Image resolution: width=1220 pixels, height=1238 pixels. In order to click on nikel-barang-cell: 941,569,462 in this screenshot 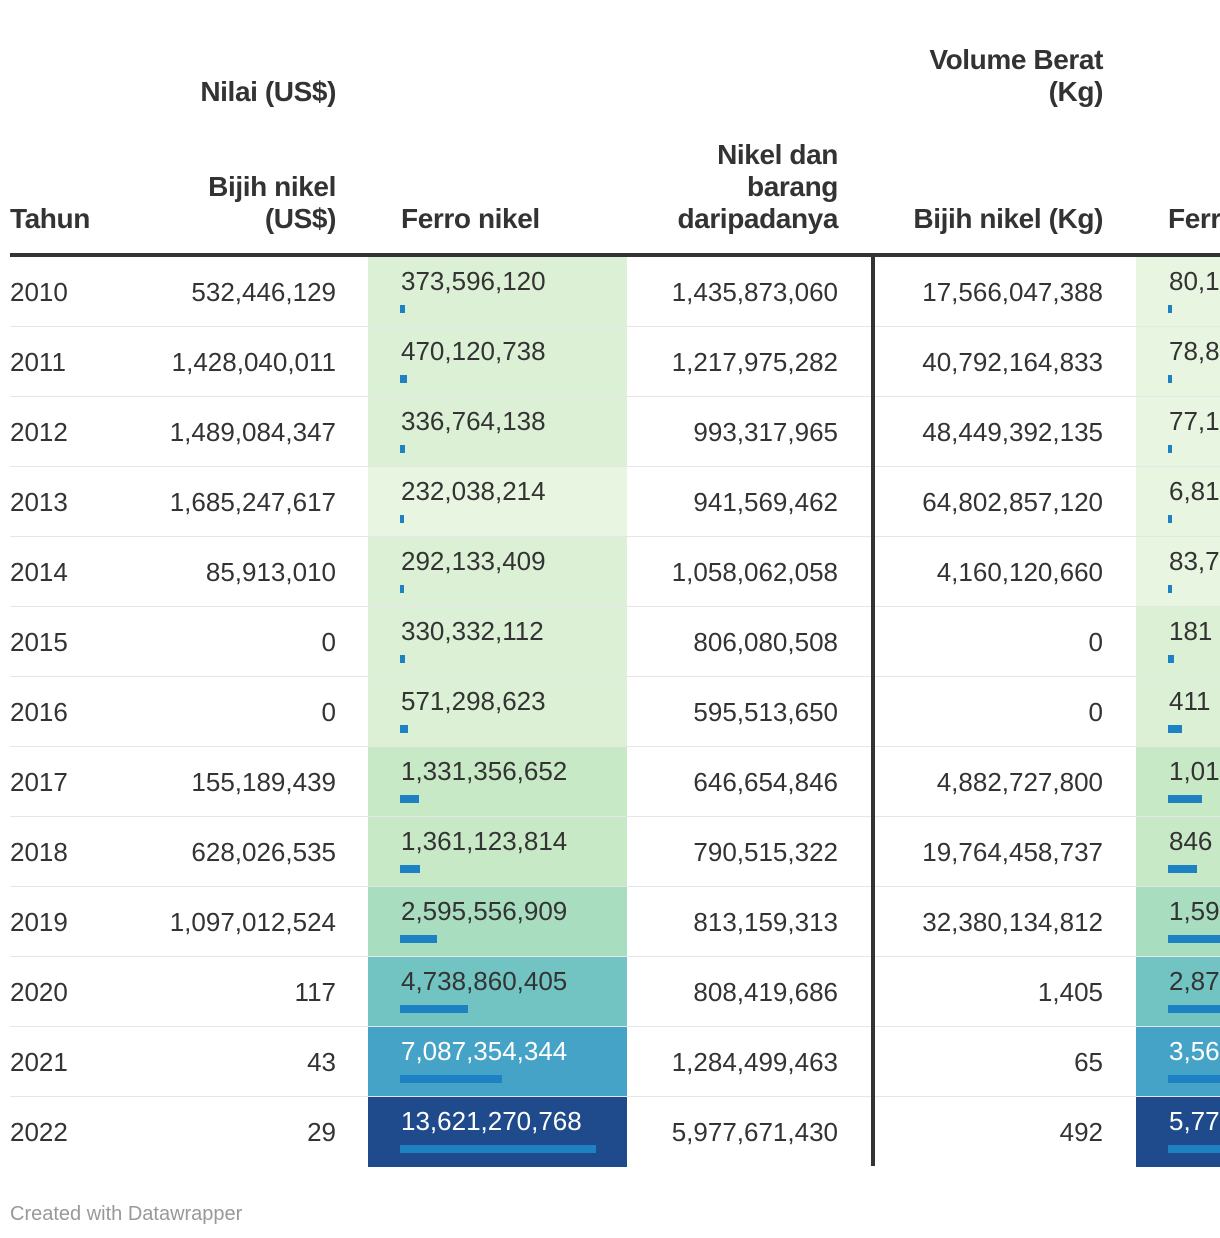, I will do `click(765, 502)`.